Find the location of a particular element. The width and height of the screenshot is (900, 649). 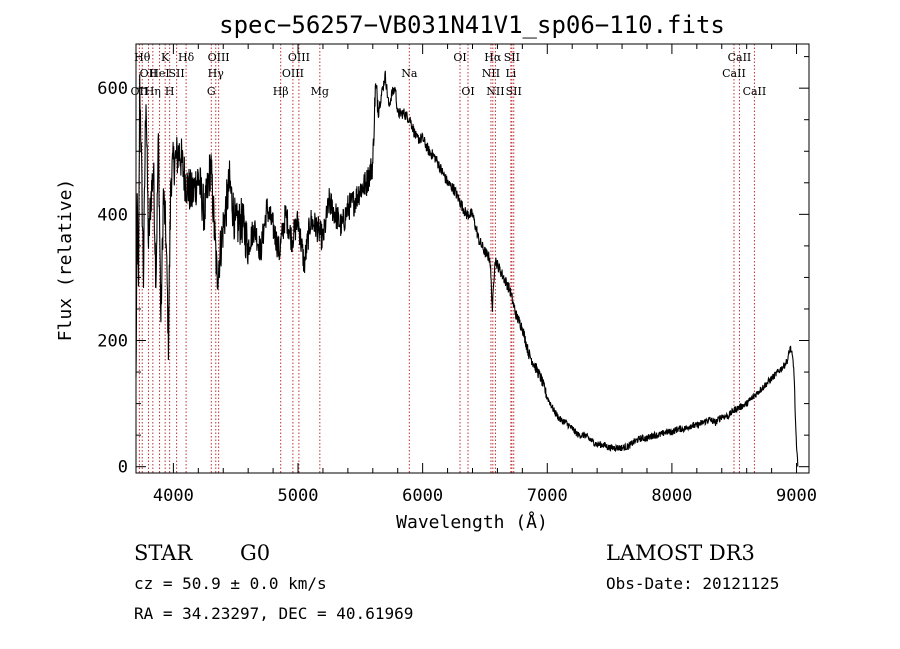

spectral-line-label-6: H is located at coordinates (170, 91).